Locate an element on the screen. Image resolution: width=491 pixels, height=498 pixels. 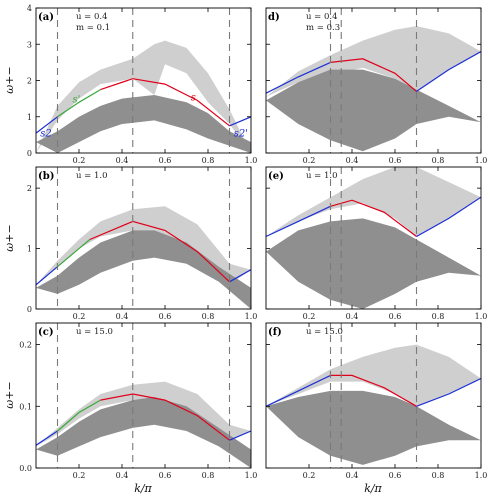
panel-label: d) is located at coordinates (274, 17).